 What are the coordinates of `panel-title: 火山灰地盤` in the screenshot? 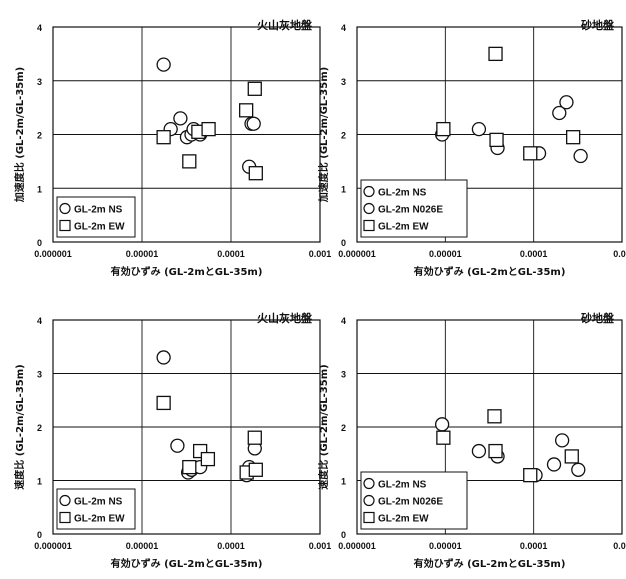 It's located at (285, 318).